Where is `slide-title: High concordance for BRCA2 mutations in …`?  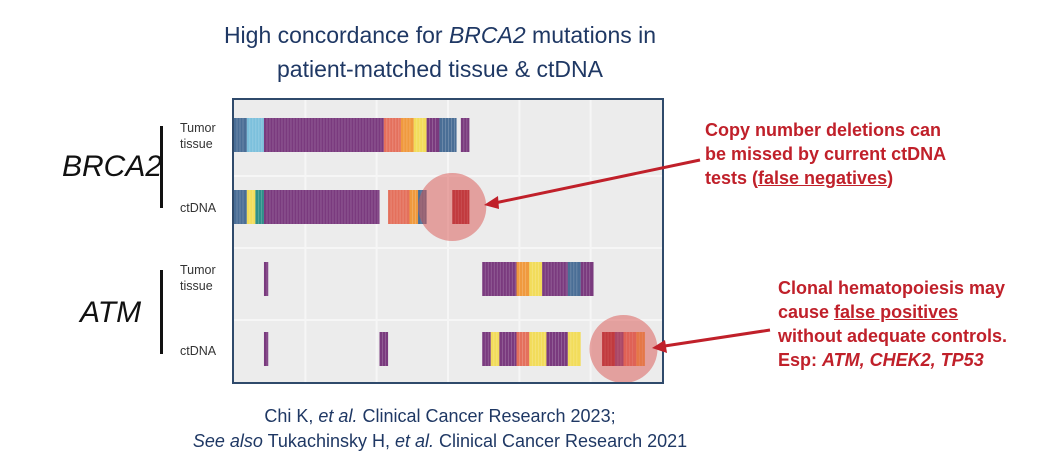
slide-title: High concordance for BRCA2 mutations in … is located at coordinates (440, 52).